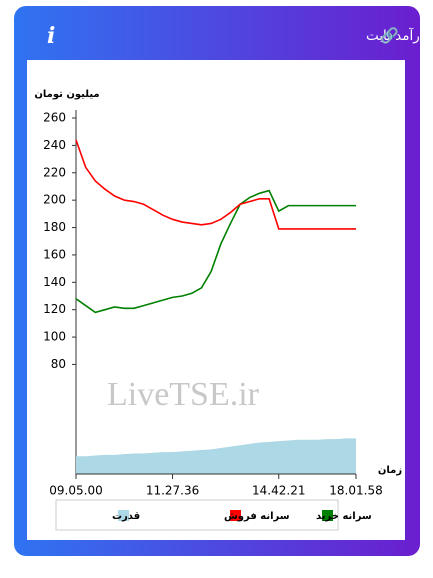 This screenshot has height=578, width=433. I want to click on x-tick-label: 11.27.36, so click(172, 491).